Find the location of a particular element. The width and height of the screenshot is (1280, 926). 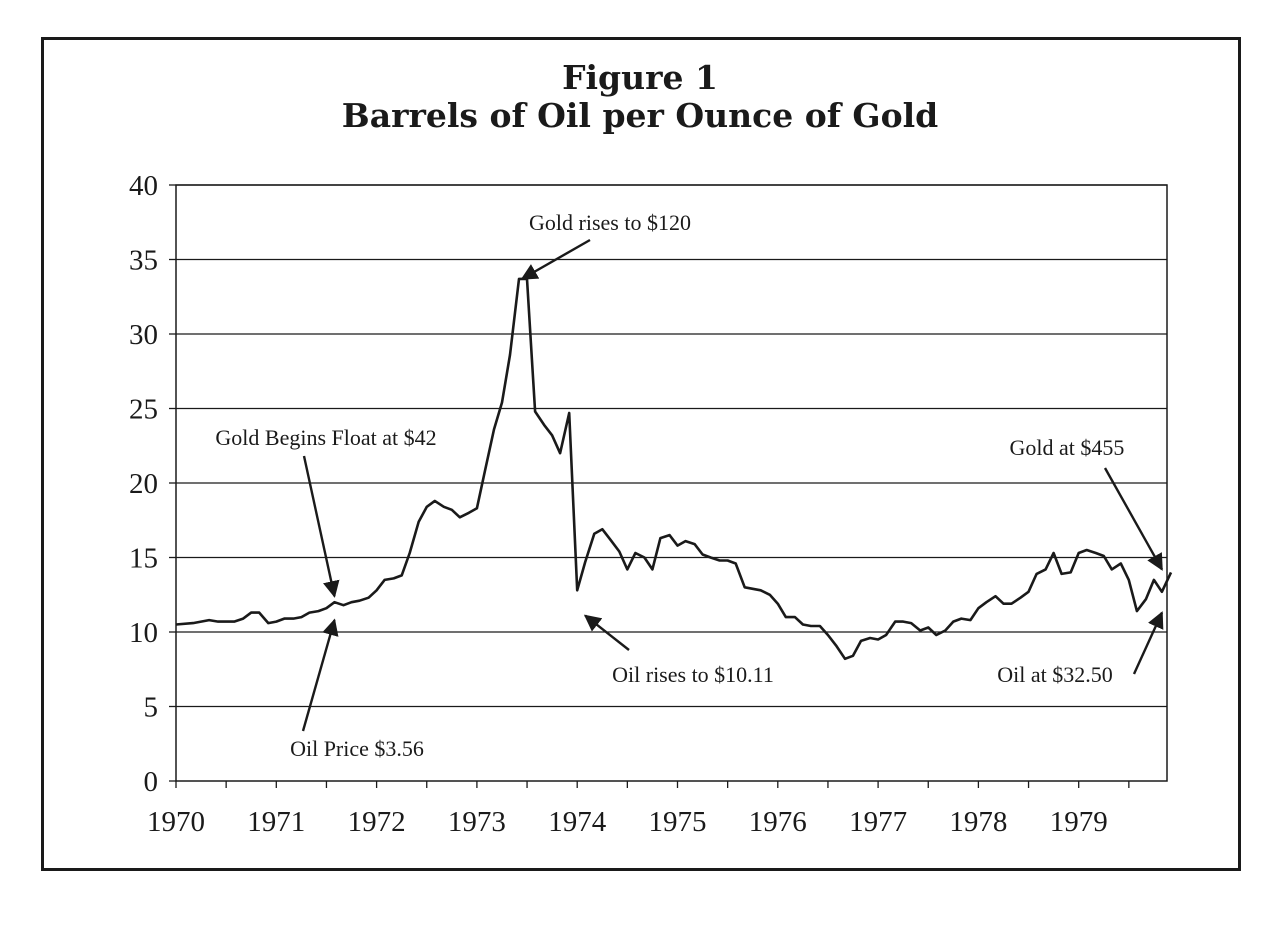

y-tick-label-5: 5 is located at coordinates (151, 708).